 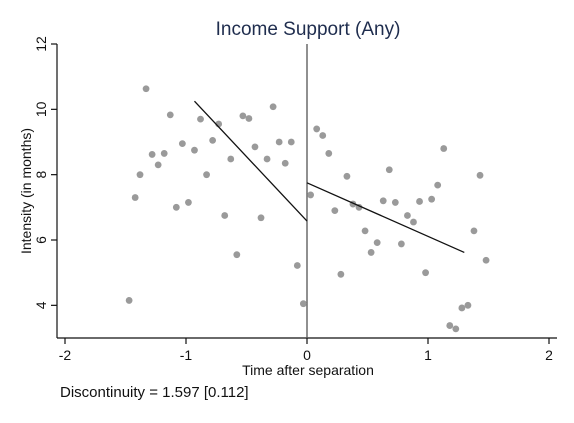 What do you see at coordinates (41, 44) in the screenshot?
I see `y-tick-label: 12` at bounding box center [41, 44].